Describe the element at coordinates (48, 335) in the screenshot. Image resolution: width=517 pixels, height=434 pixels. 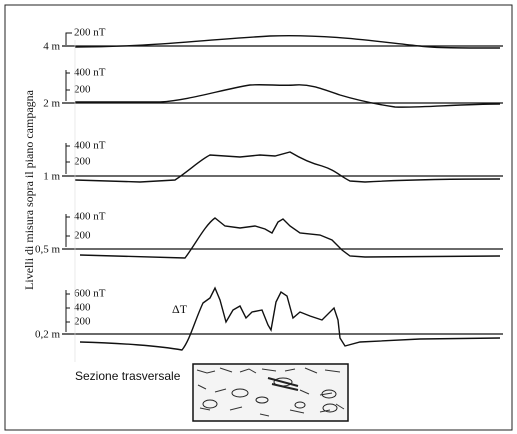
I see `level-label: 0,2 m` at that location.